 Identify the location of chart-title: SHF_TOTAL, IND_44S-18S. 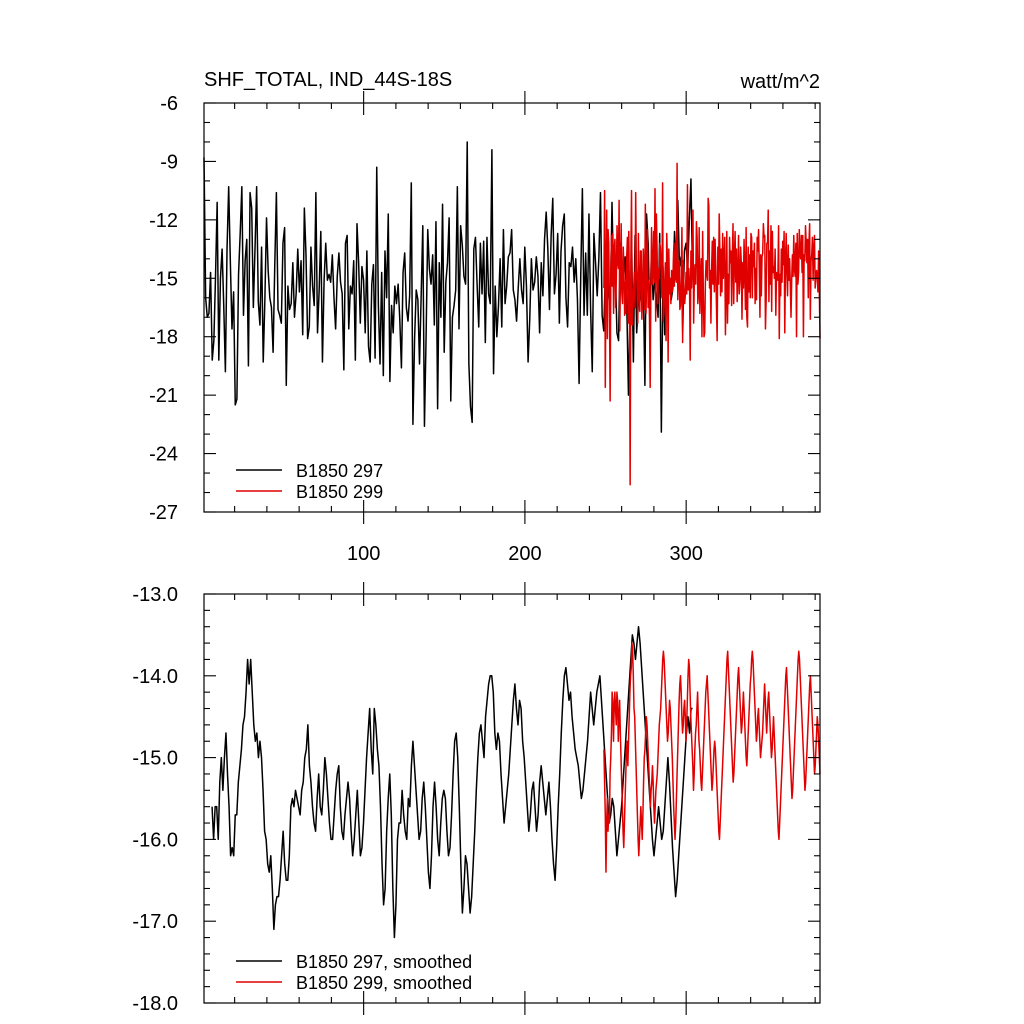
(328, 80).